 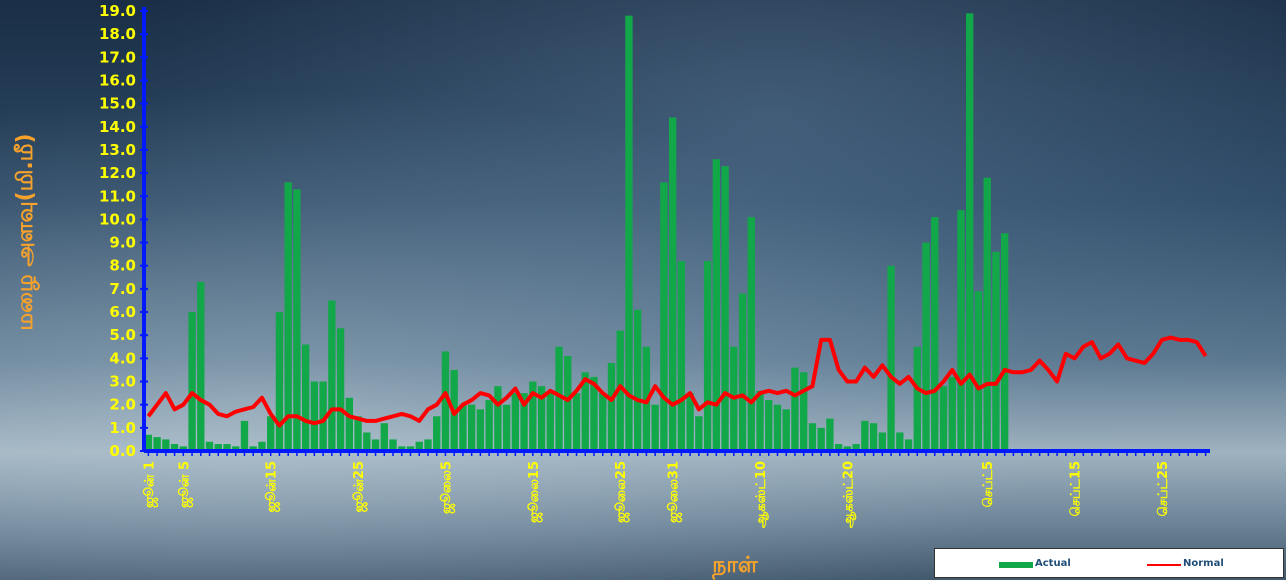 What do you see at coordinates (122, 312) in the screenshot?
I see `y-tick-label: 6.0` at bounding box center [122, 312].